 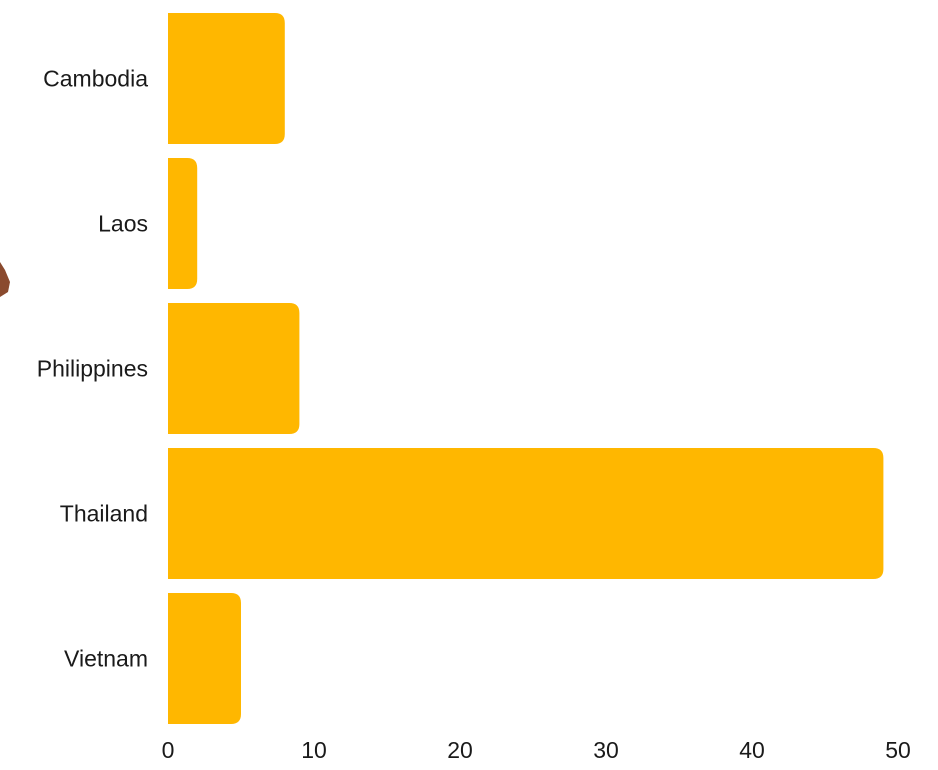 What do you see at coordinates (898, 750) in the screenshot?
I see `x-axis-tick-label: 50` at bounding box center [898, 750].